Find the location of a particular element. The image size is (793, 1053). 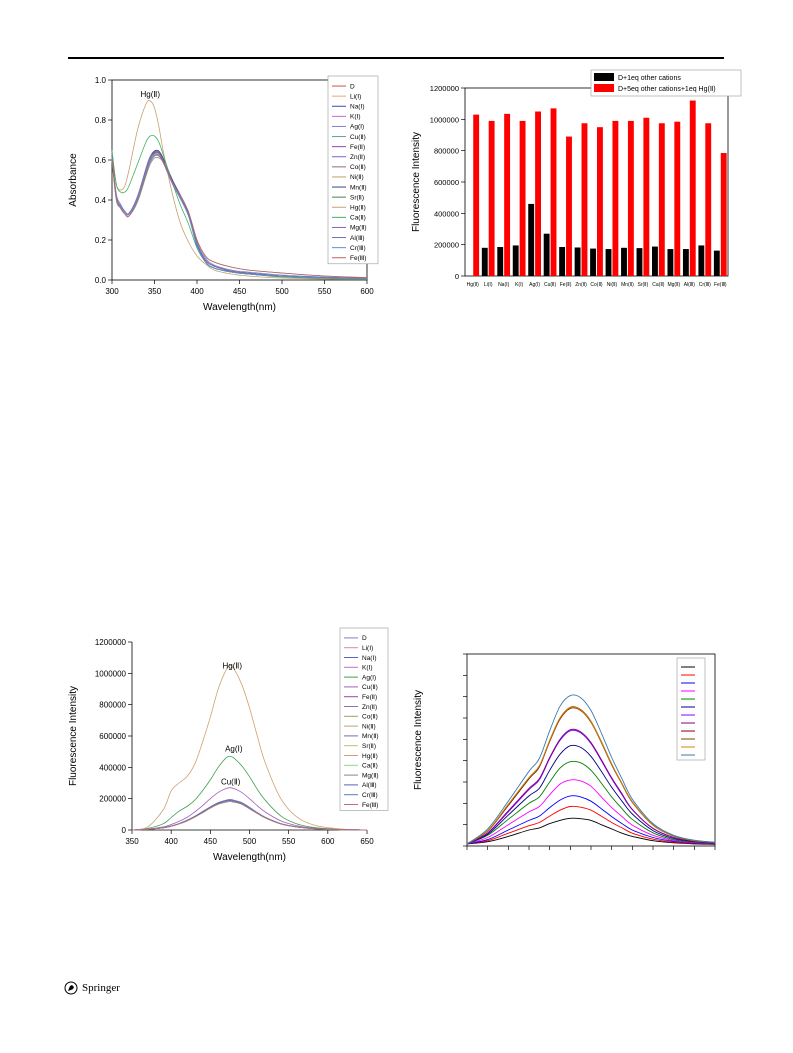

x-tick-label: 650 is located at coordinates (367, 841).